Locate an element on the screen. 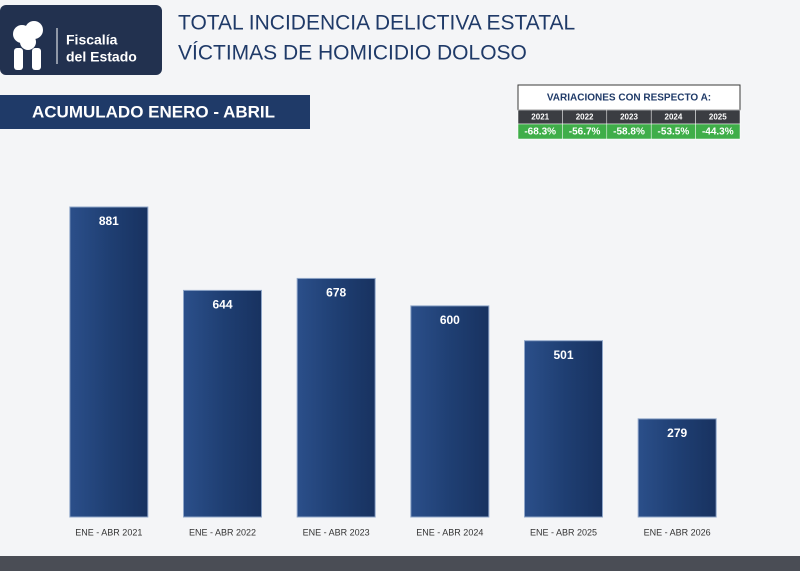  variations-title: VARIACIONES CON RESPECTO A: is located at coordinates (629, 98).